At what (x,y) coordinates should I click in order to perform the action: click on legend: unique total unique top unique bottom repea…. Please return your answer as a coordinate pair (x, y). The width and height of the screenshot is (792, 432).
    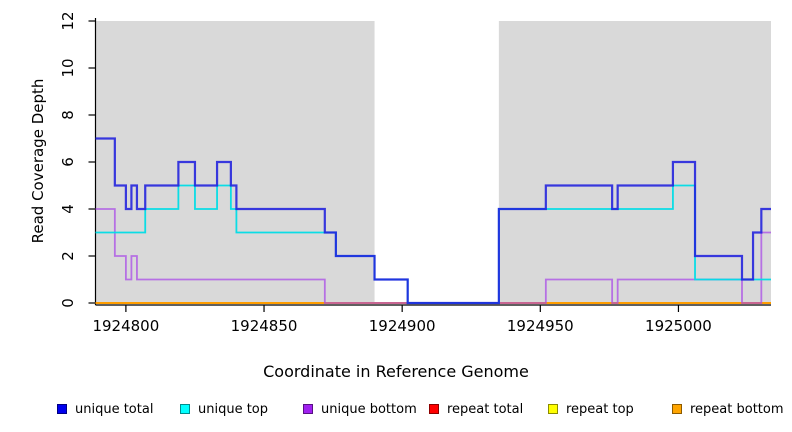
    Looking at the image, I should click on (396, 409).